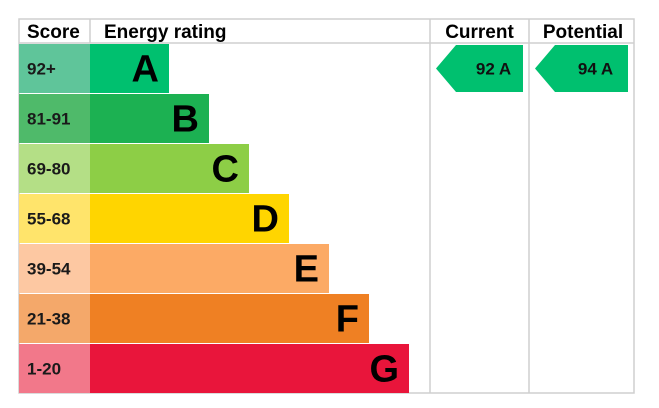  I want to click on band-bar-g, so click(249, 368).